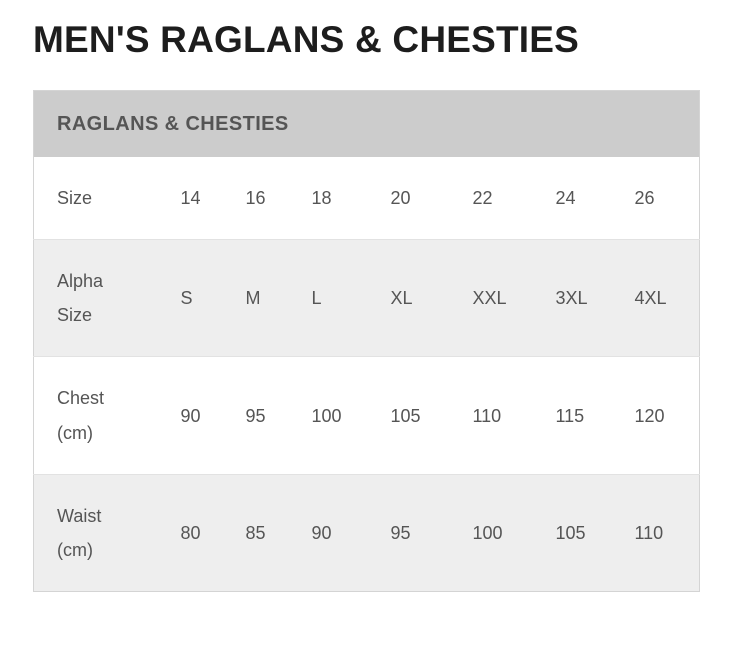  What do you see at coordinates (491, 415) in the screenshot?
I see `chest-cell: 110` at bounding box center [491, 415].